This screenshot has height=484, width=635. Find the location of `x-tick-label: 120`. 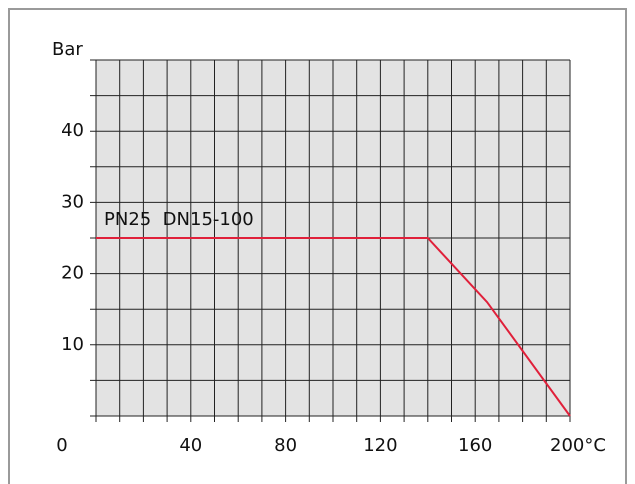

x-tick-label: 120 is located at coordinates (380, 445).